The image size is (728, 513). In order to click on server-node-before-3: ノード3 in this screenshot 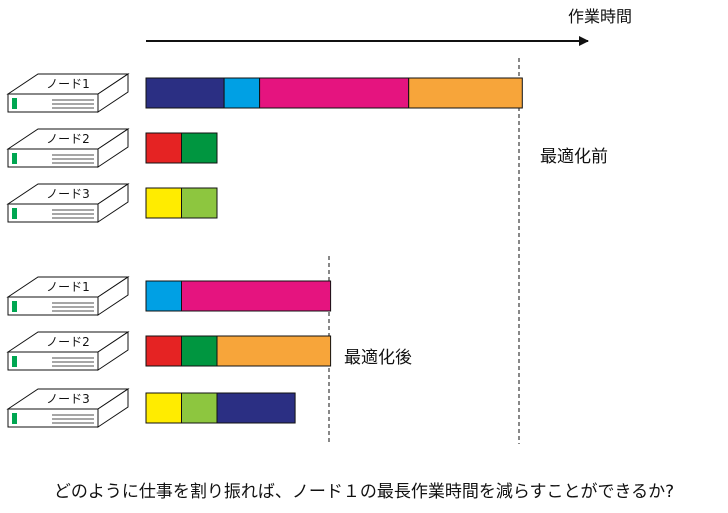, I will do `click(68, 203)`.